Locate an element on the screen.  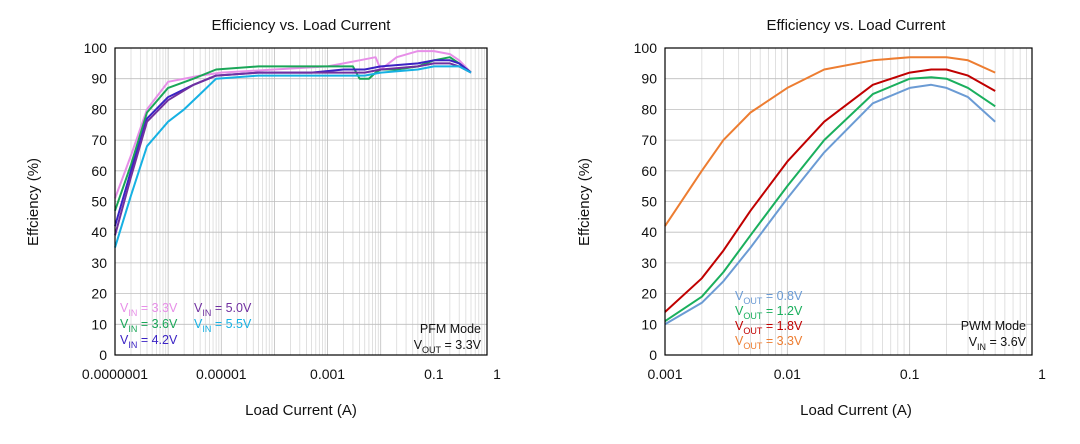
legend-entry: VIN = 3.6V is located at coordinates (149, 325).